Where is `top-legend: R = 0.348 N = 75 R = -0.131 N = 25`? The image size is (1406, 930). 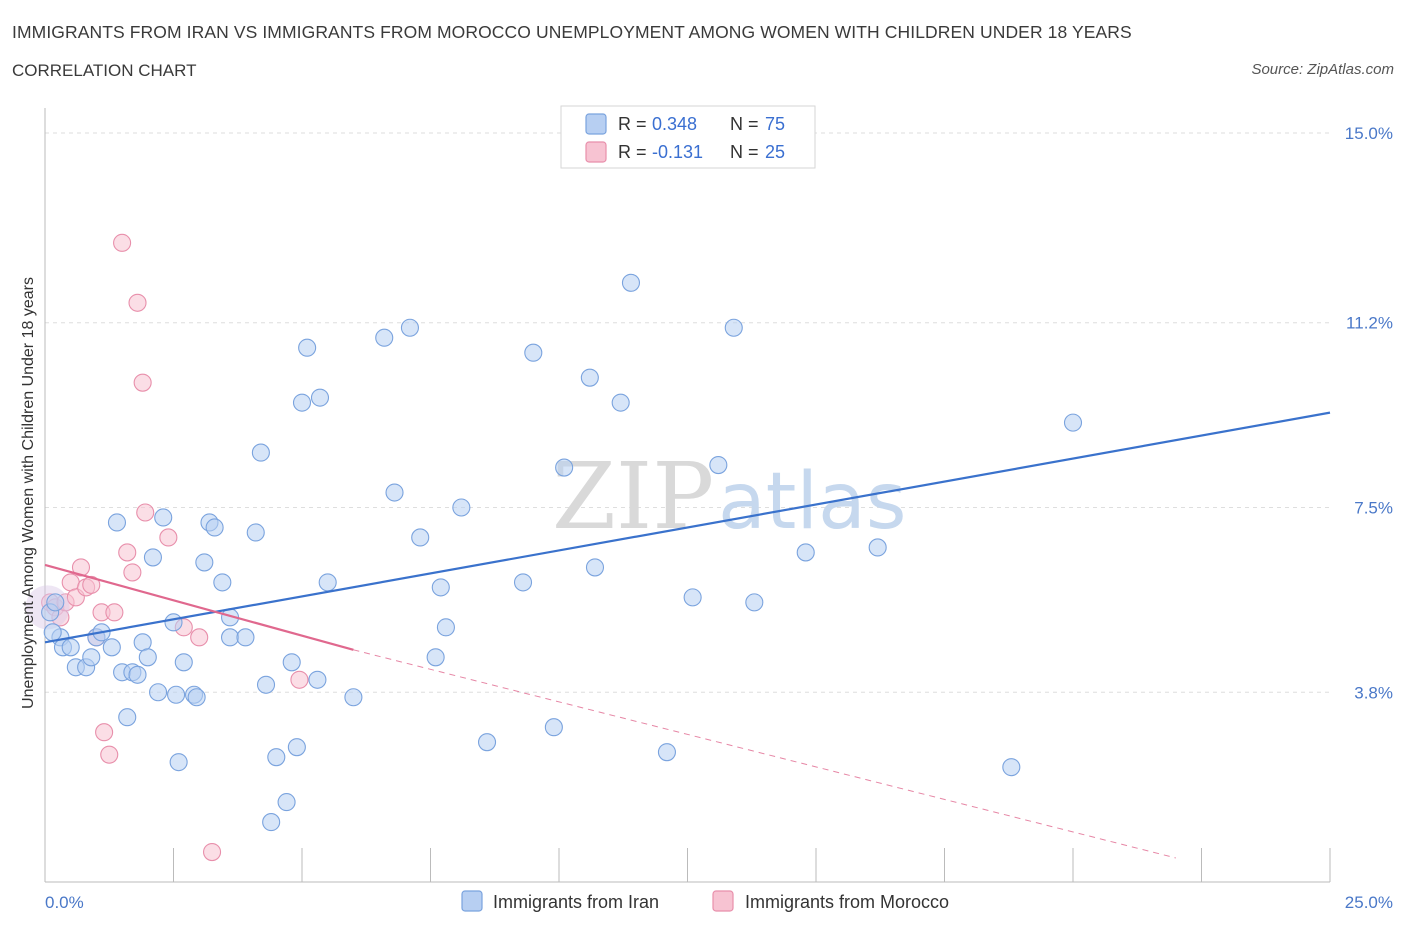 top-legend: R = 0.348 N = 75 R = -0.131 N = 25 is located at coordinates (688, 137).